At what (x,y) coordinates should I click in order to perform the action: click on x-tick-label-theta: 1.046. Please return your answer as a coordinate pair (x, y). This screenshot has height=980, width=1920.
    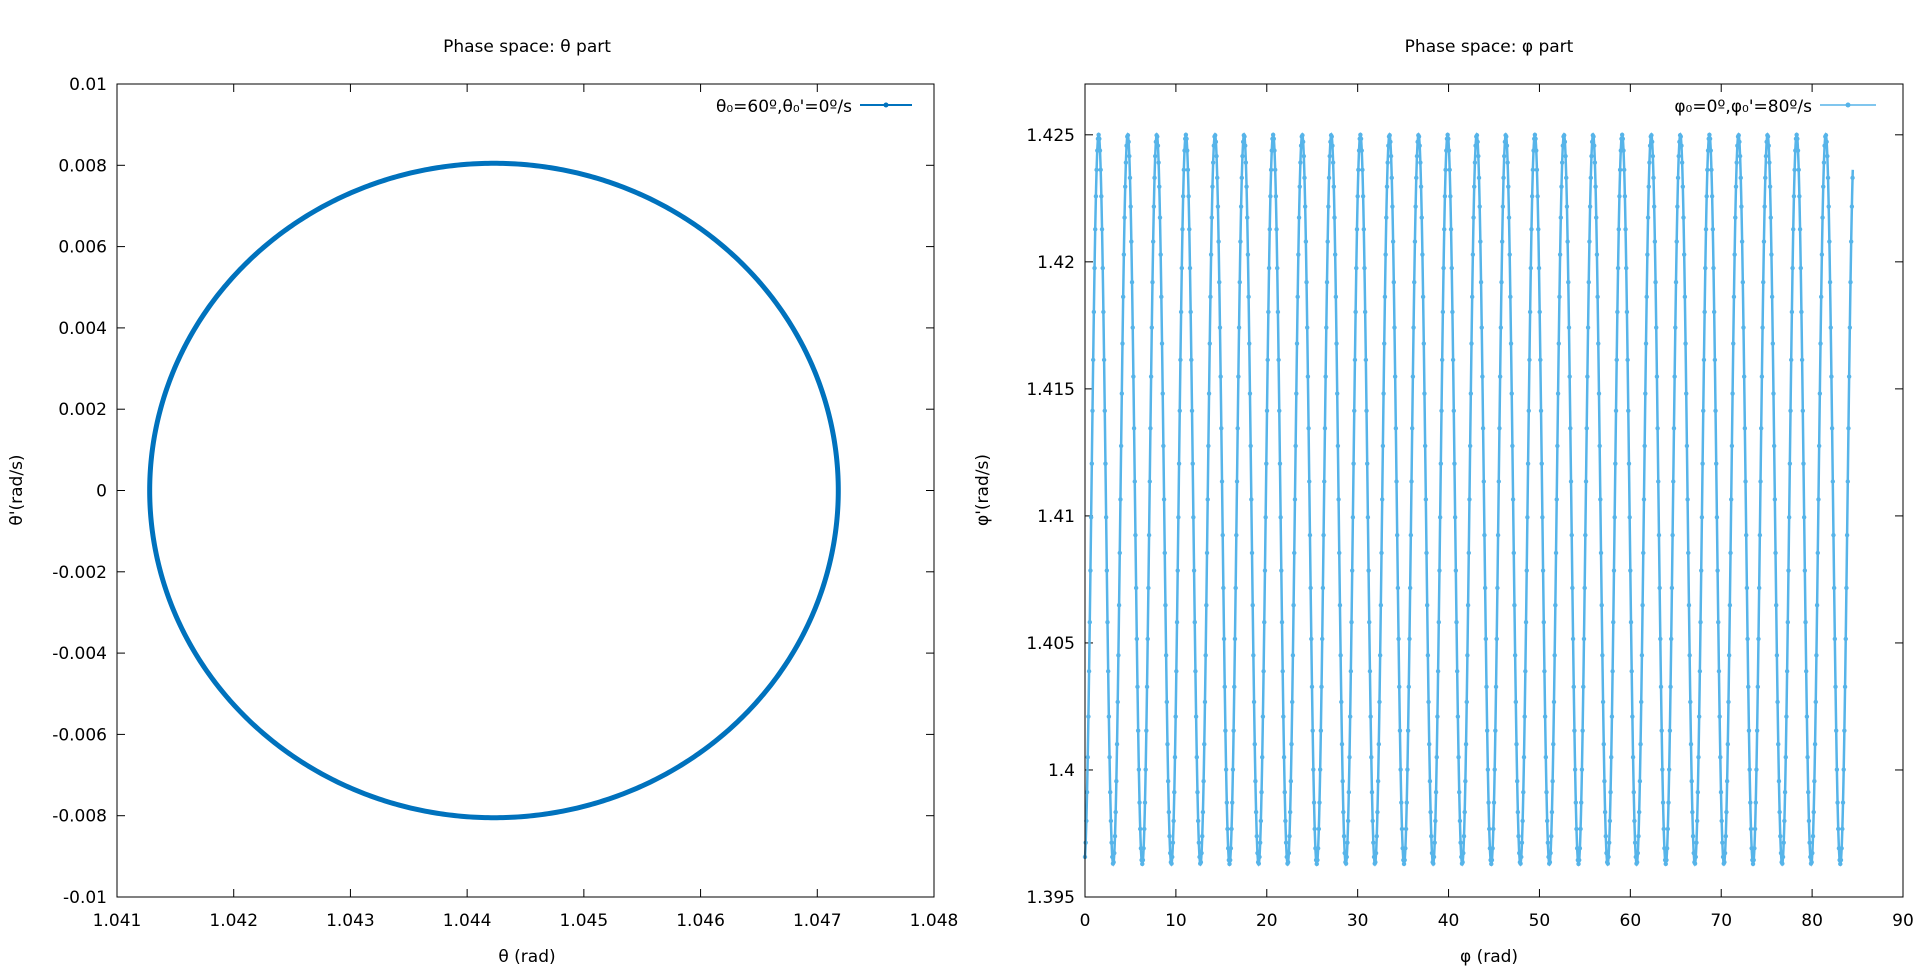
    Looking at the image, I should click on (700, 921).